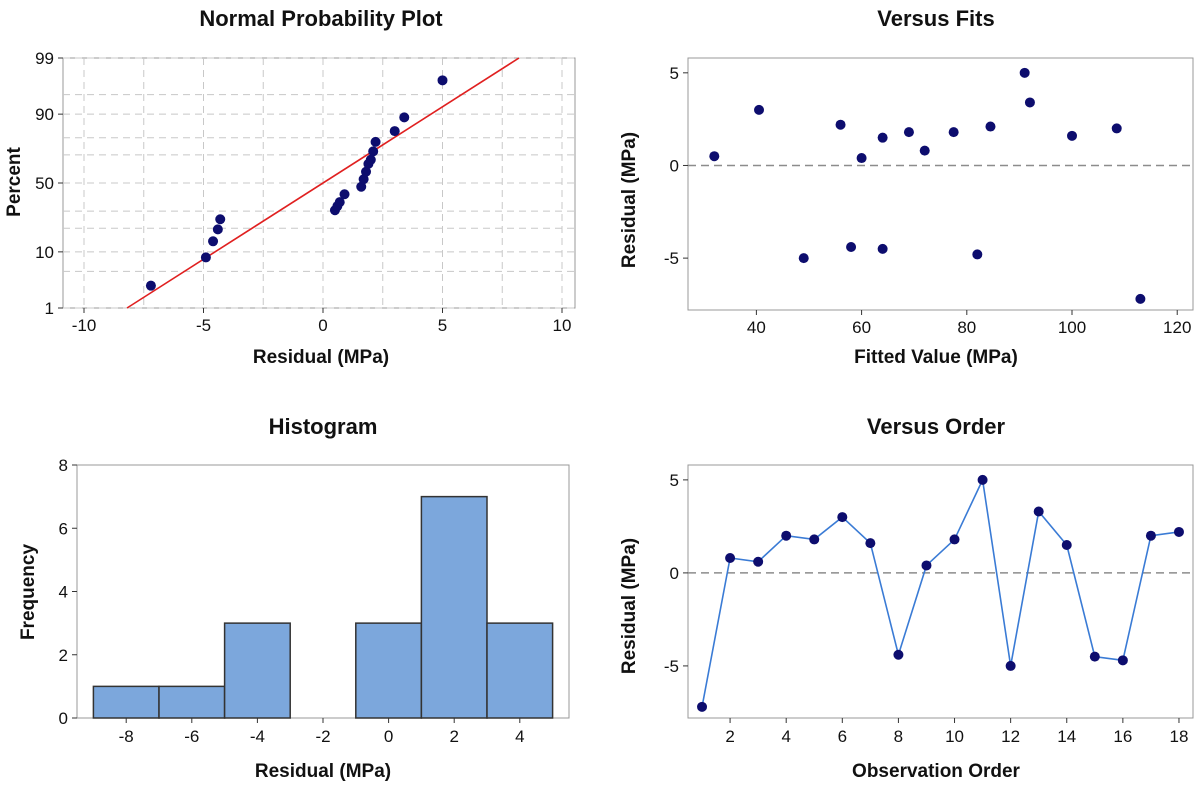 The height and width of the screenshot is (785, 1200). What do you see at coordinates (321, 357) in the screenshot?
I see `npp-x-axis-label: Residual (MPa)` at bounding box center [321, 357].